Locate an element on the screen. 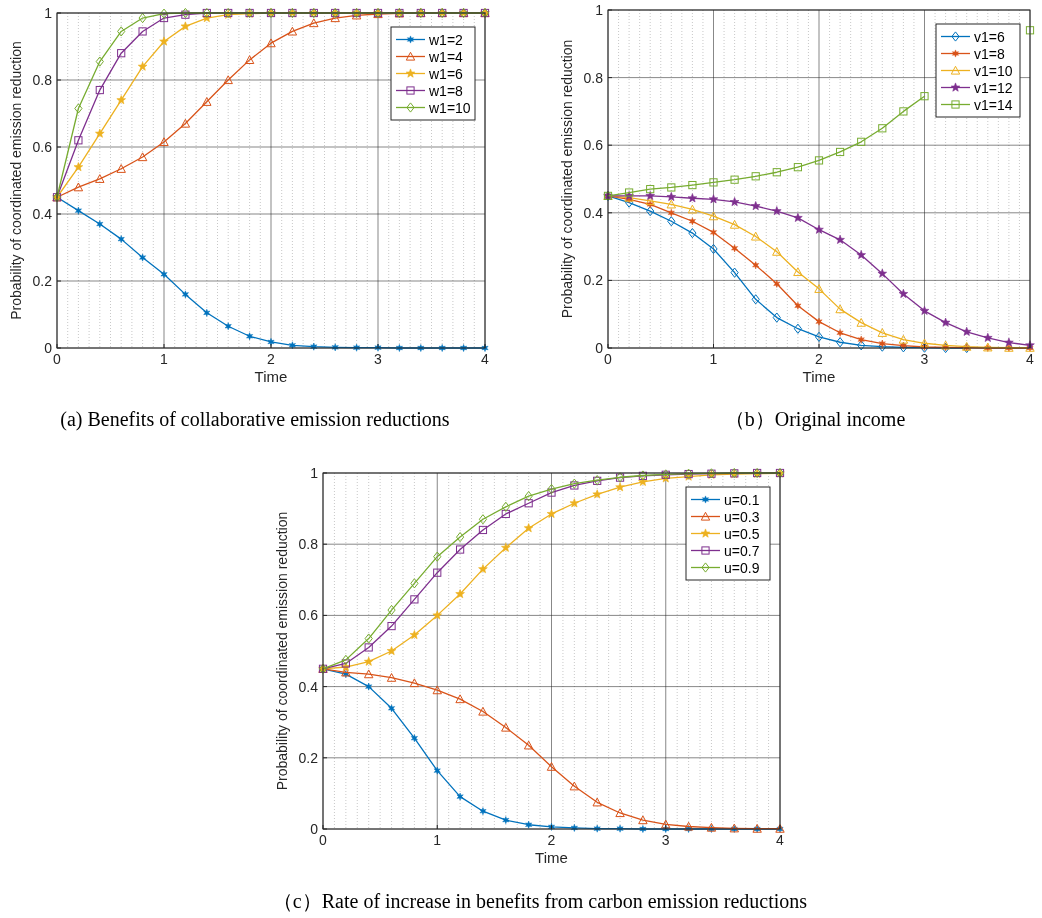 This screenshot has height=918, width=1042. legend-label: w1=8 is located at coordinates (446, 90).